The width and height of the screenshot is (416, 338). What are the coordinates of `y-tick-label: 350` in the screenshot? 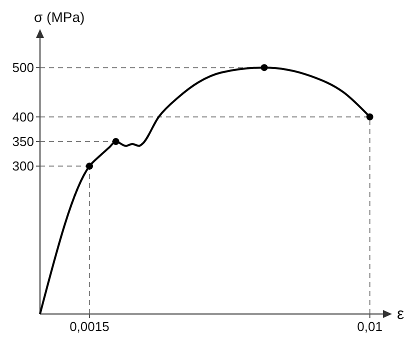 It's located at (23, 142).